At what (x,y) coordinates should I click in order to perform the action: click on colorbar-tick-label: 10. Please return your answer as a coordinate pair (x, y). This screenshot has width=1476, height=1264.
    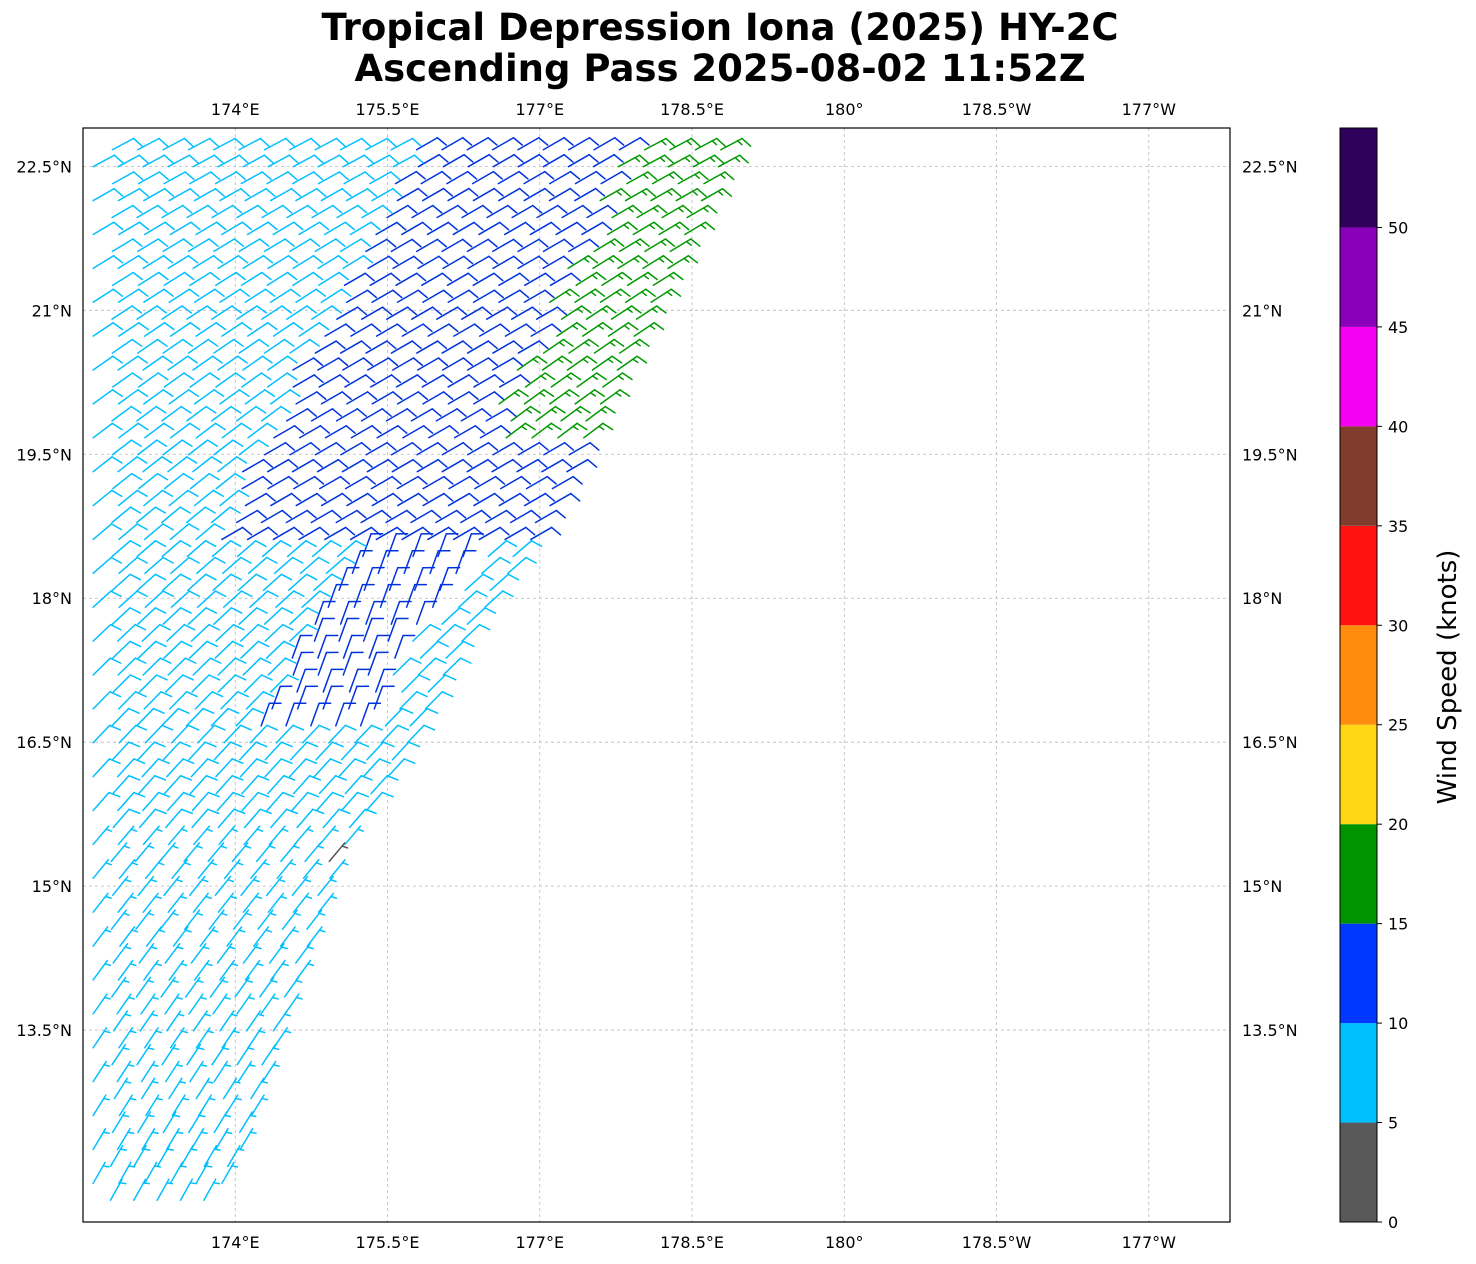
    Looking at the image, I should click on (1398, 1023).